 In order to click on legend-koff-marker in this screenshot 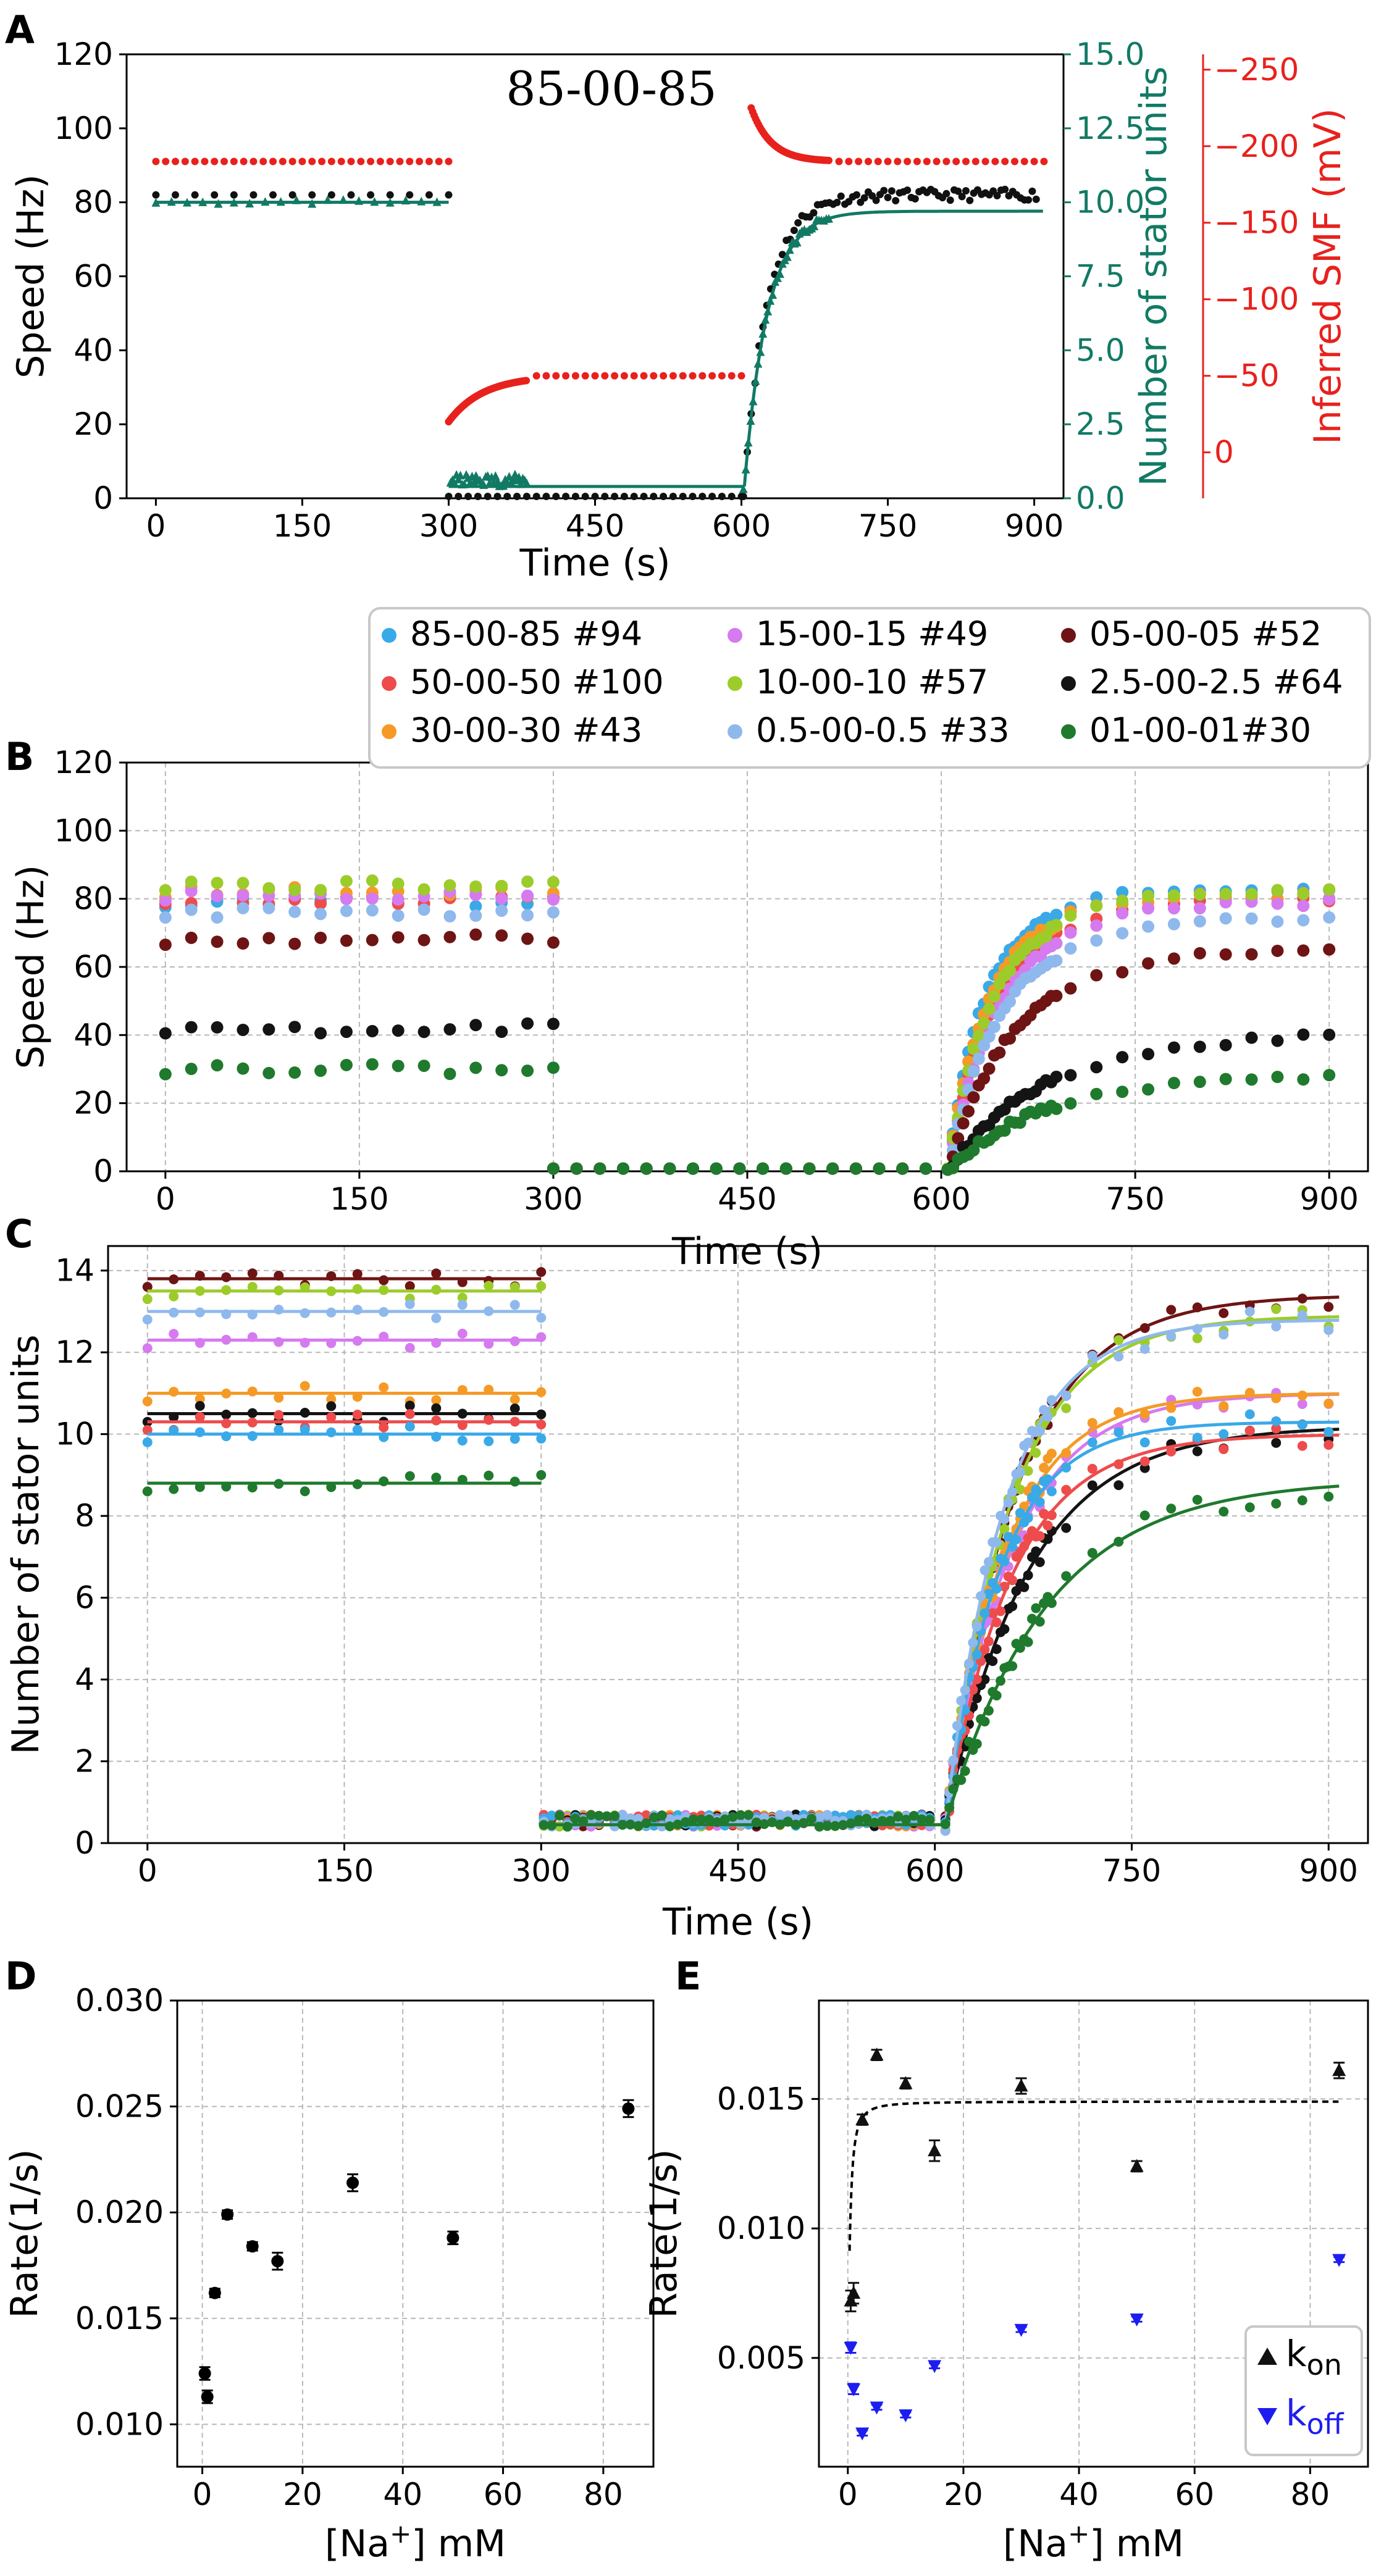, I will do `click(1267, 2416)`.